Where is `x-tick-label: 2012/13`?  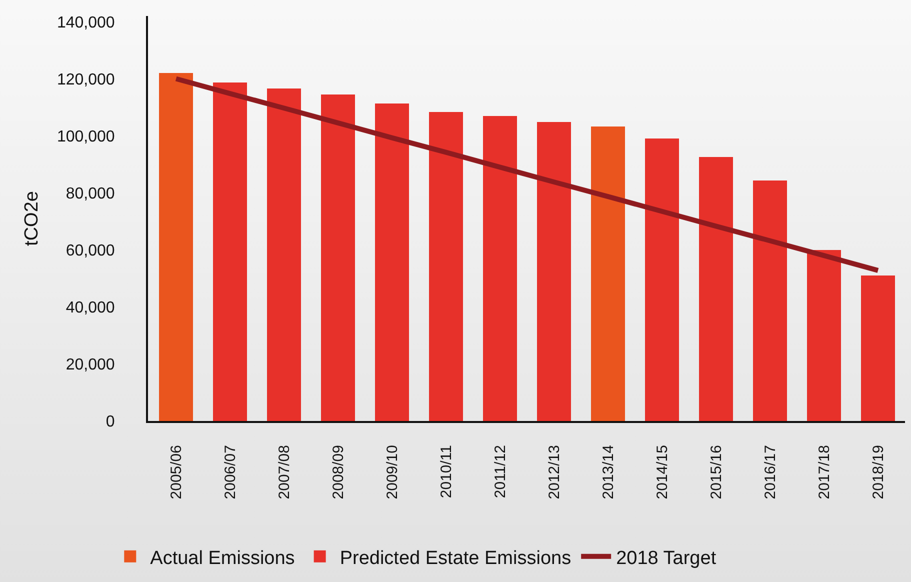
x-tick-label: 2012/13 is located at coordinates (554, 472).